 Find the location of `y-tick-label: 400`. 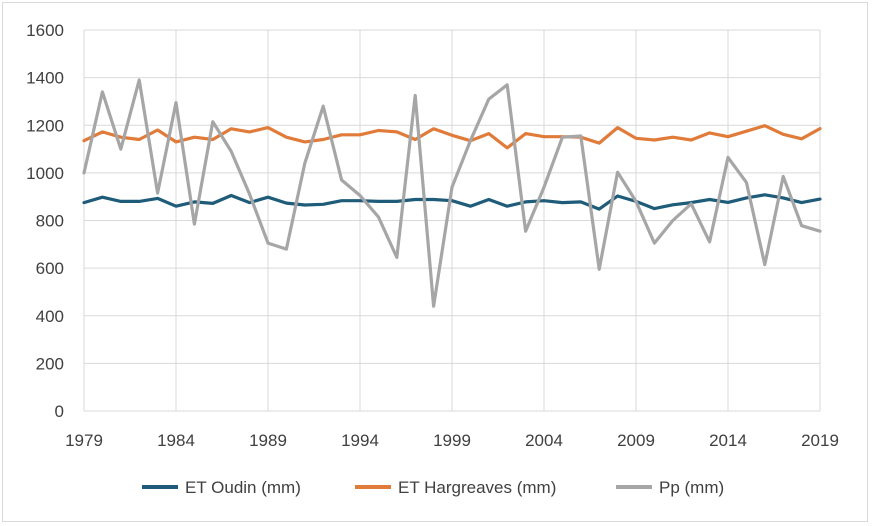

y-tick-label: 400 is located at coordinates (50, 316).